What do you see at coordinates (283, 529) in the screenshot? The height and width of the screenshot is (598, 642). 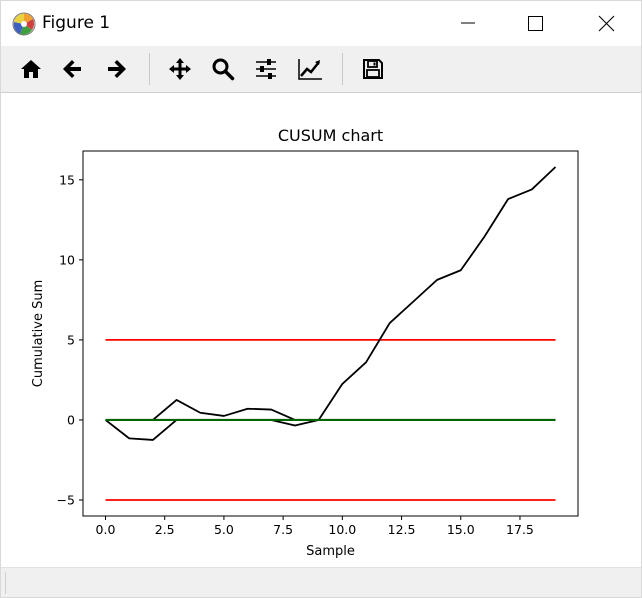 I see `x-tick-label: 7.5` at bounding box center [283, 529].